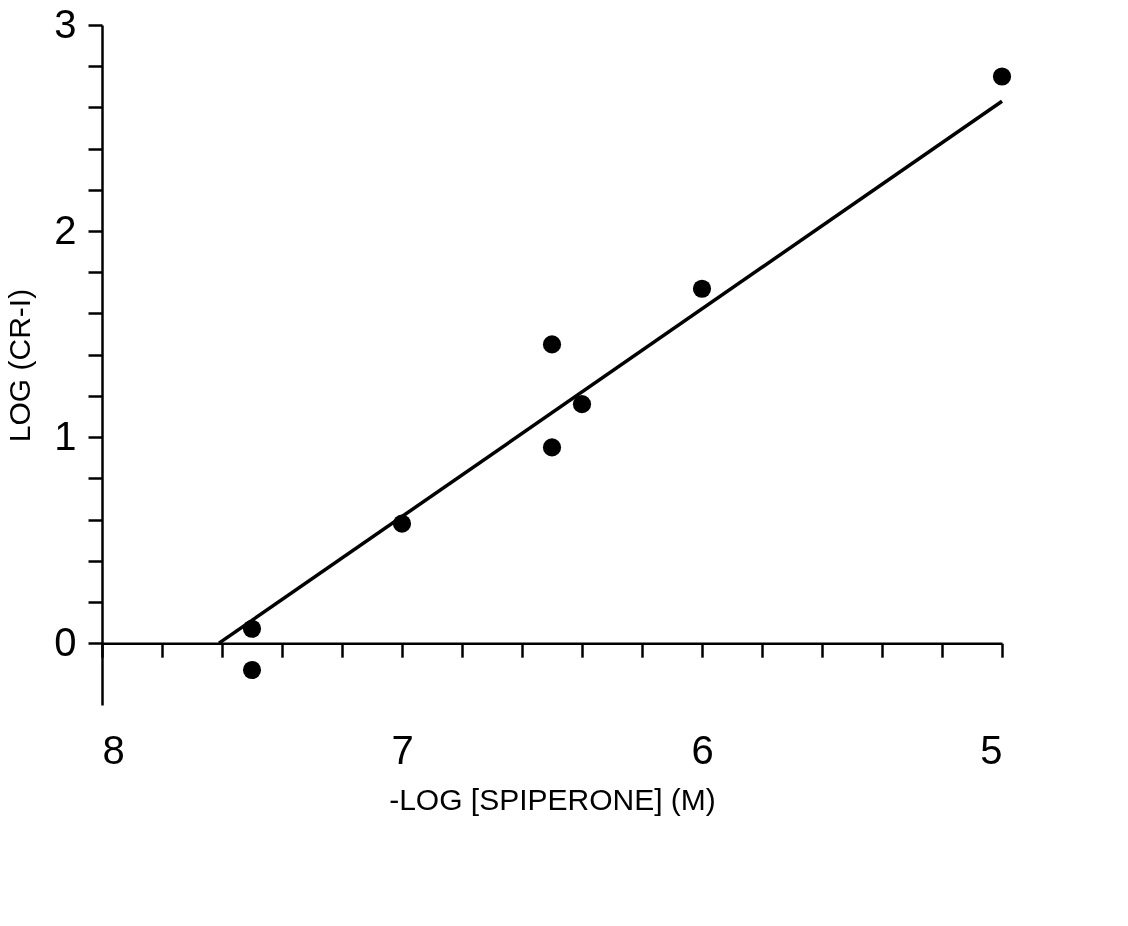 The height and width of the screenshot is (926, 1128). What do you see at coordinates (65, 23) in the screenshot?
I see `y-tick-label: 3` at bounding box center [65, 23].